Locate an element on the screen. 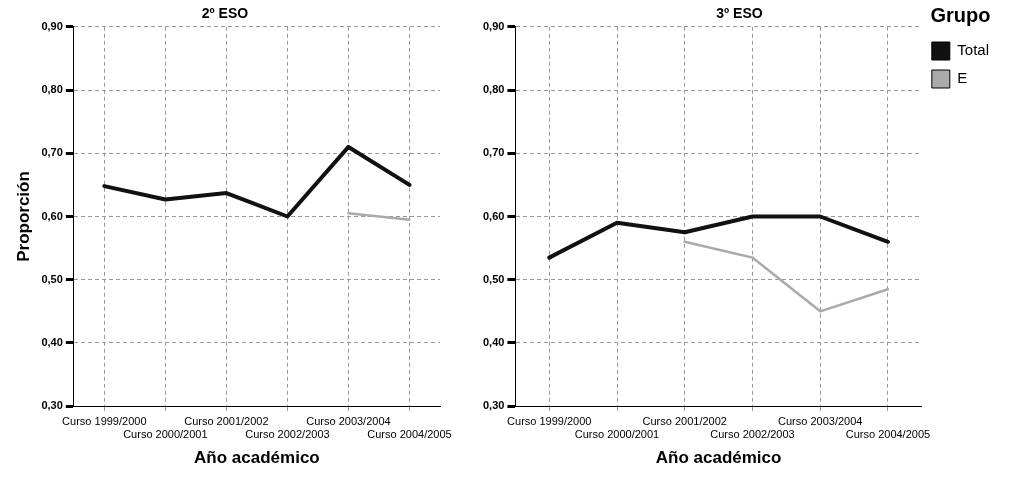  legend-label: Total is located at coordinates (973, 50).